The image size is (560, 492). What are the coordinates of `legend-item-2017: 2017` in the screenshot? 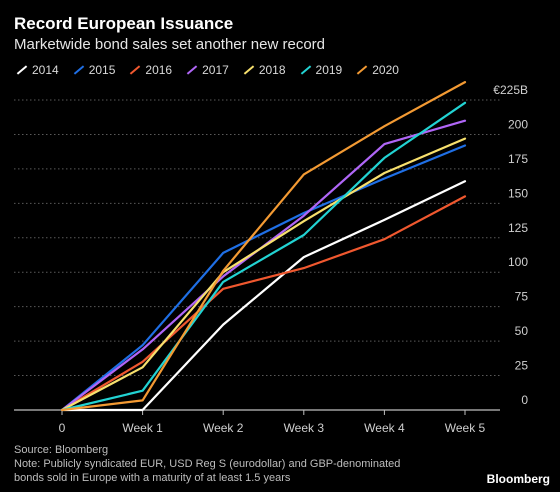 It's located at (207, 70).